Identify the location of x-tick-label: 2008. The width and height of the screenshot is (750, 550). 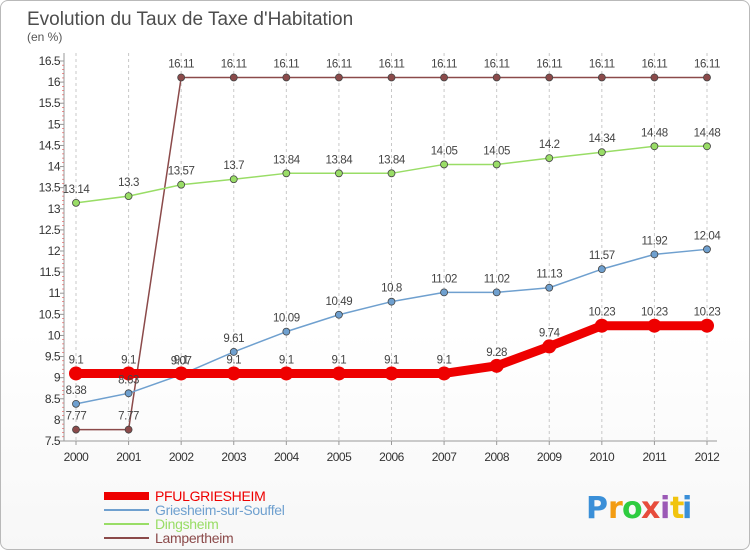
(497, 457).